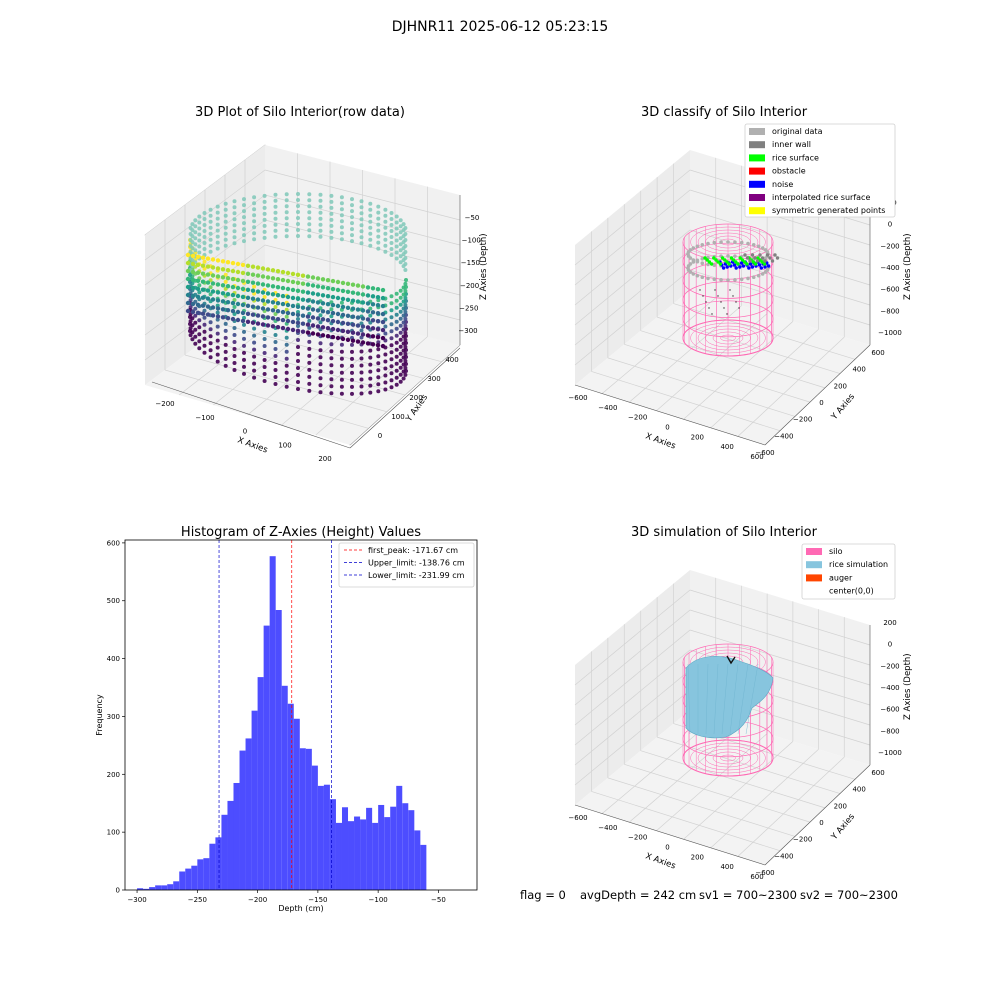  I want to click on cls-xtick-4: 200, so click(697, 437).